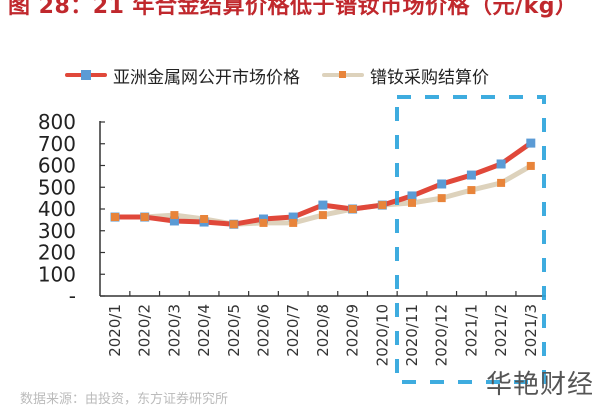 The image size is (600, 407). I want to click on chart-title: 图 28：21 年合金结算价格低于镨钕市场价格（元/kg）, so click(293, 9).